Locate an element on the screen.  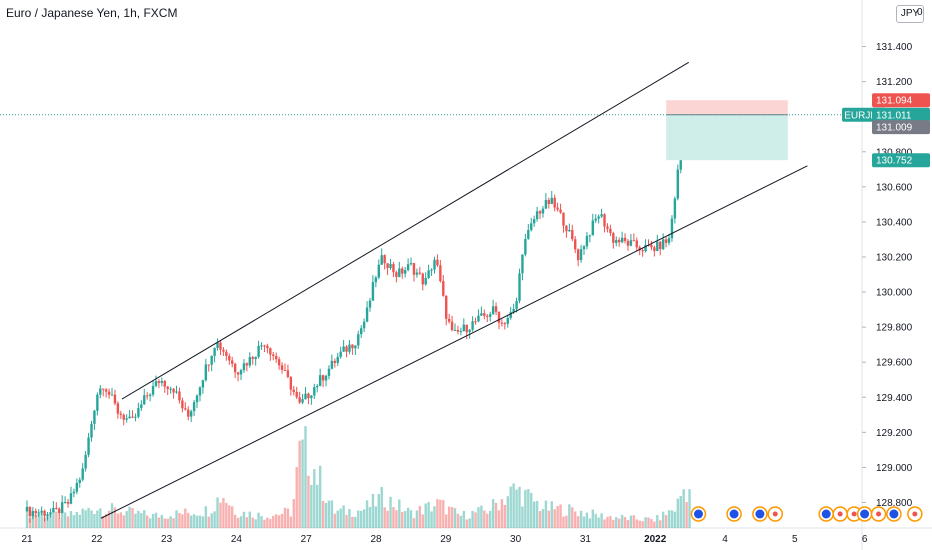
y-tick-label: 130.400 is located at coordinates (894, 222).